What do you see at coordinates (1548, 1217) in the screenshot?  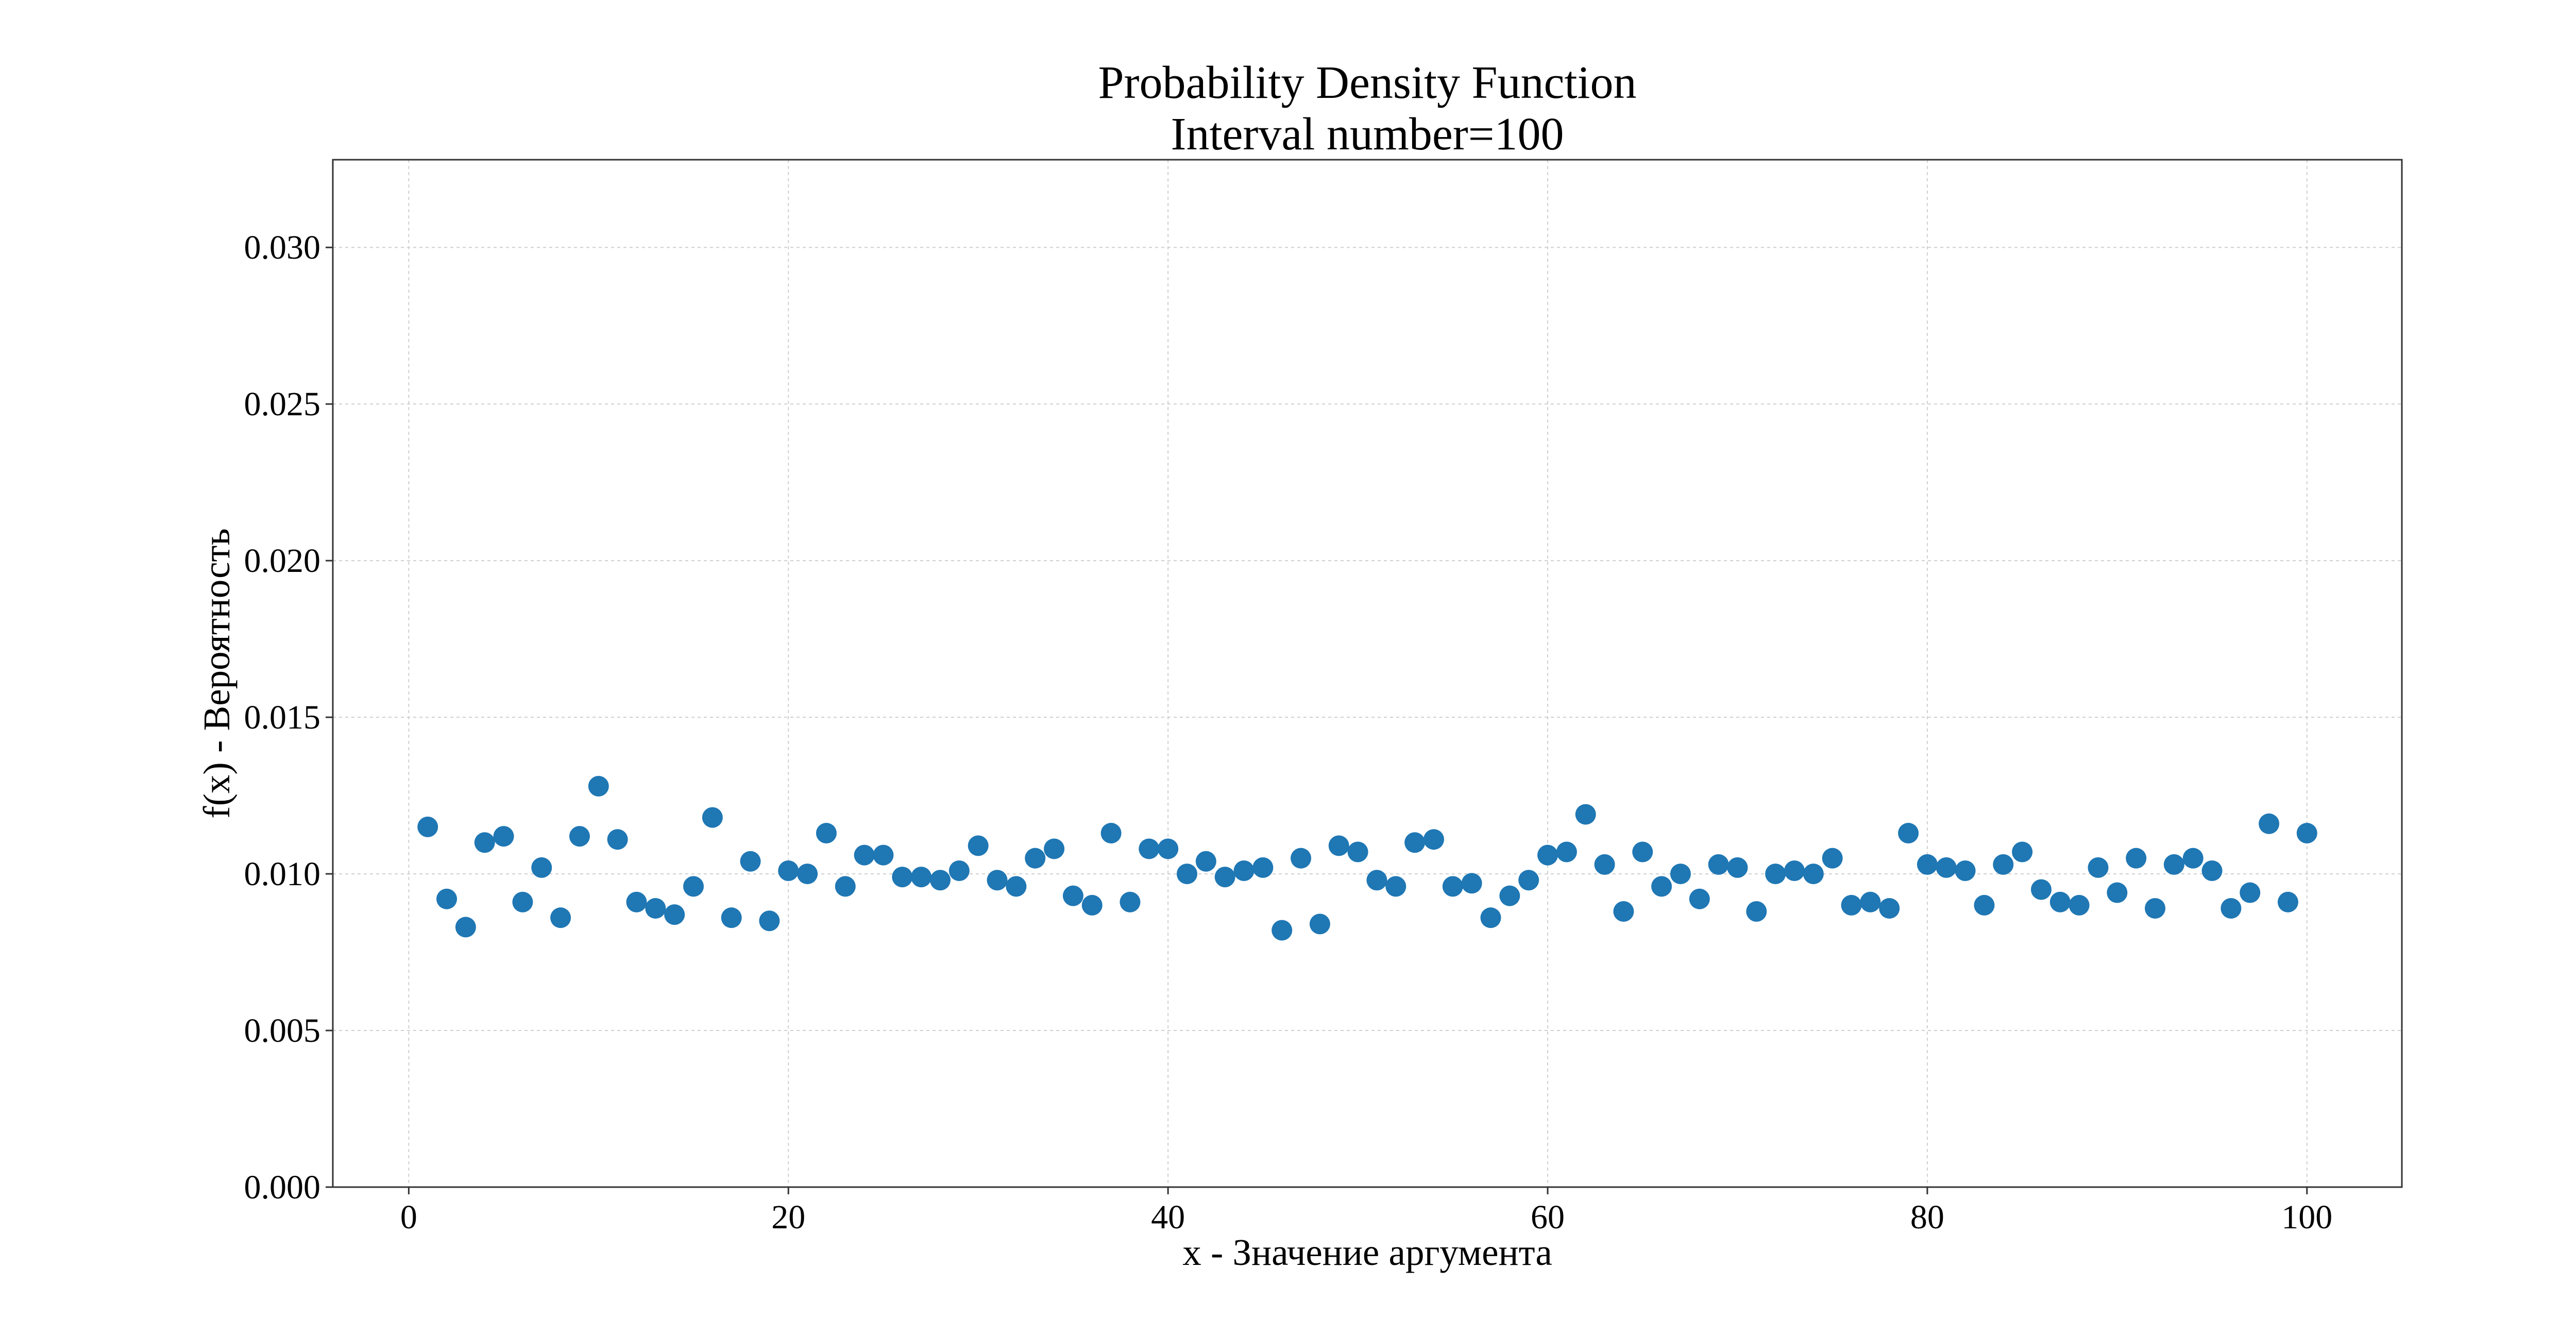 I see `x-tick-label: 60` at bounding box center [1548, 1217].